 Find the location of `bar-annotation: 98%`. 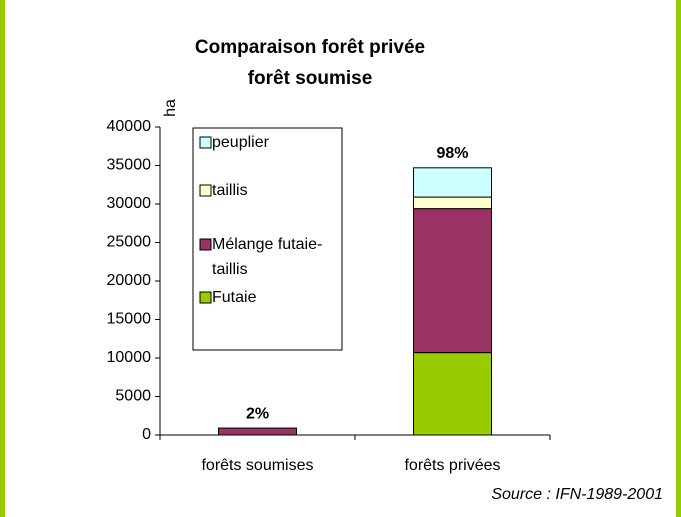

bar-annotation: 98% is located at coordinates (452, 153).